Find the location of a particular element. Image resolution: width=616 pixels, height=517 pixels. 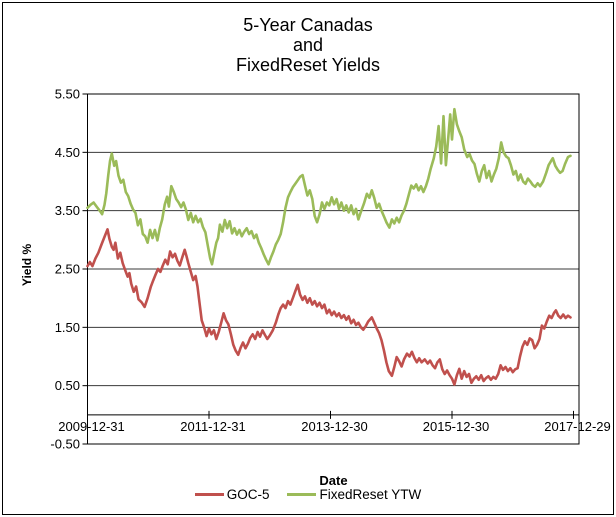

x-tick-label: 2017-12-29 is located at coordinates (577, 426).